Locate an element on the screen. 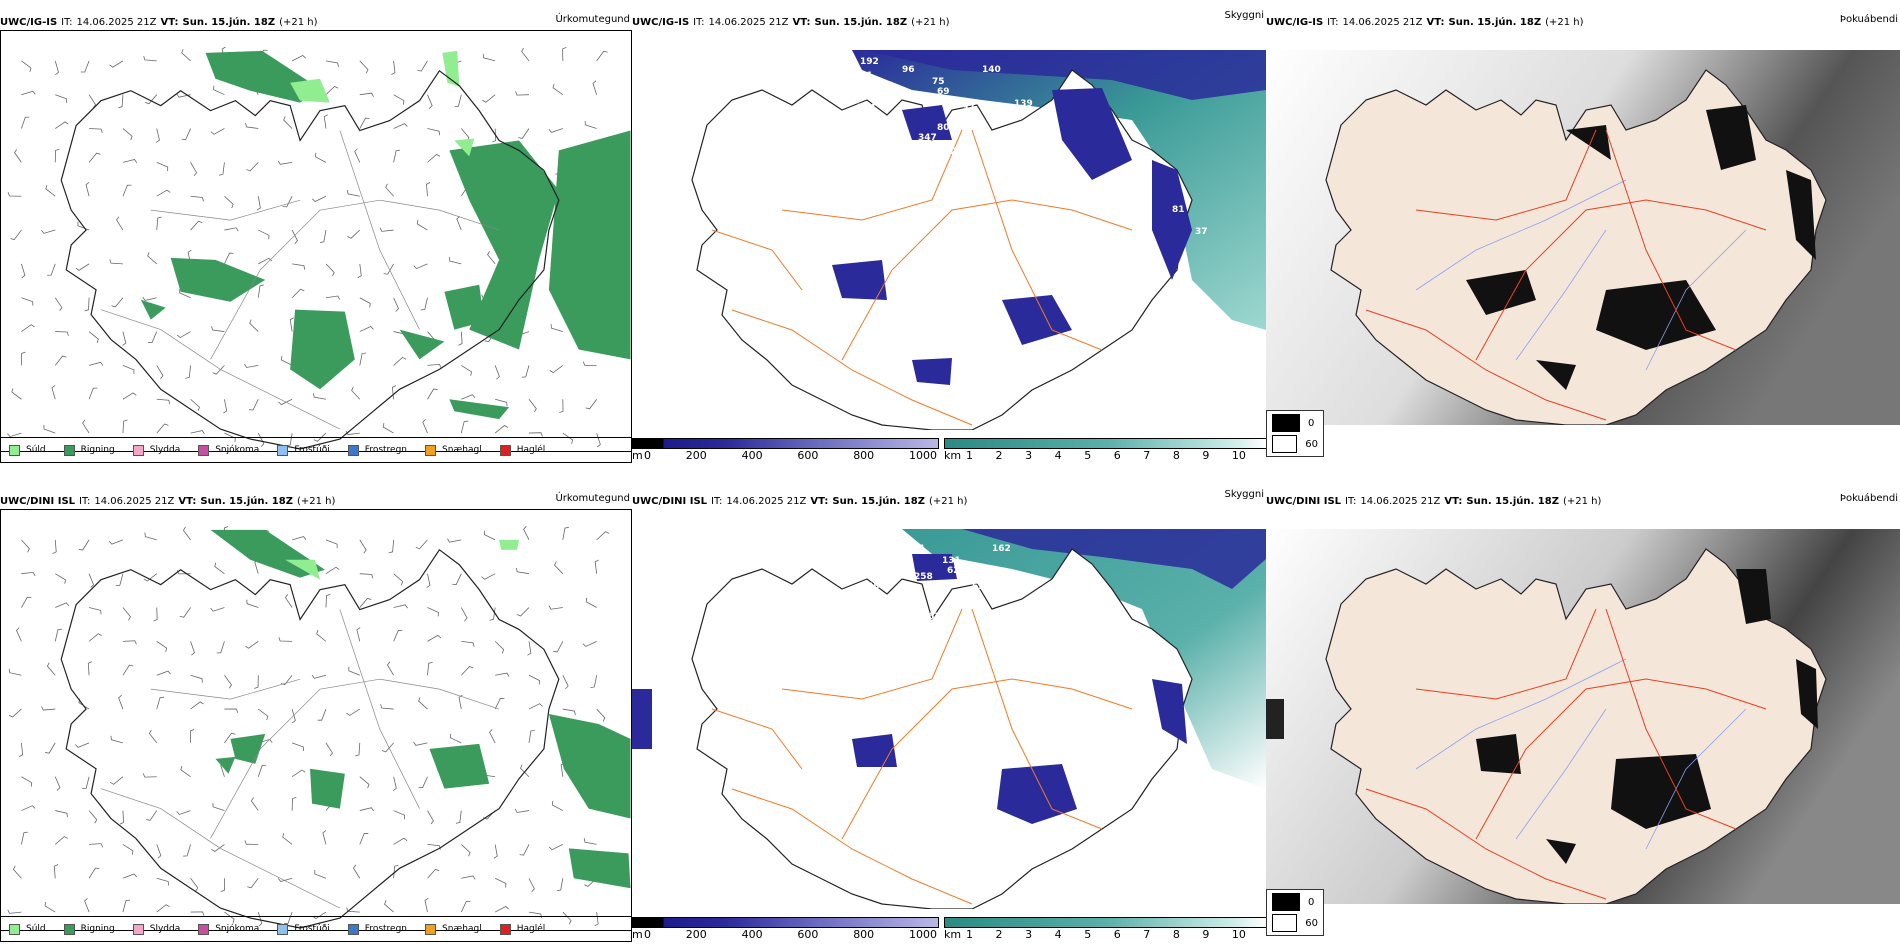 This screenshot has height=950, width=1900. sea-visibility-field is located at coordinates (1059, 190).